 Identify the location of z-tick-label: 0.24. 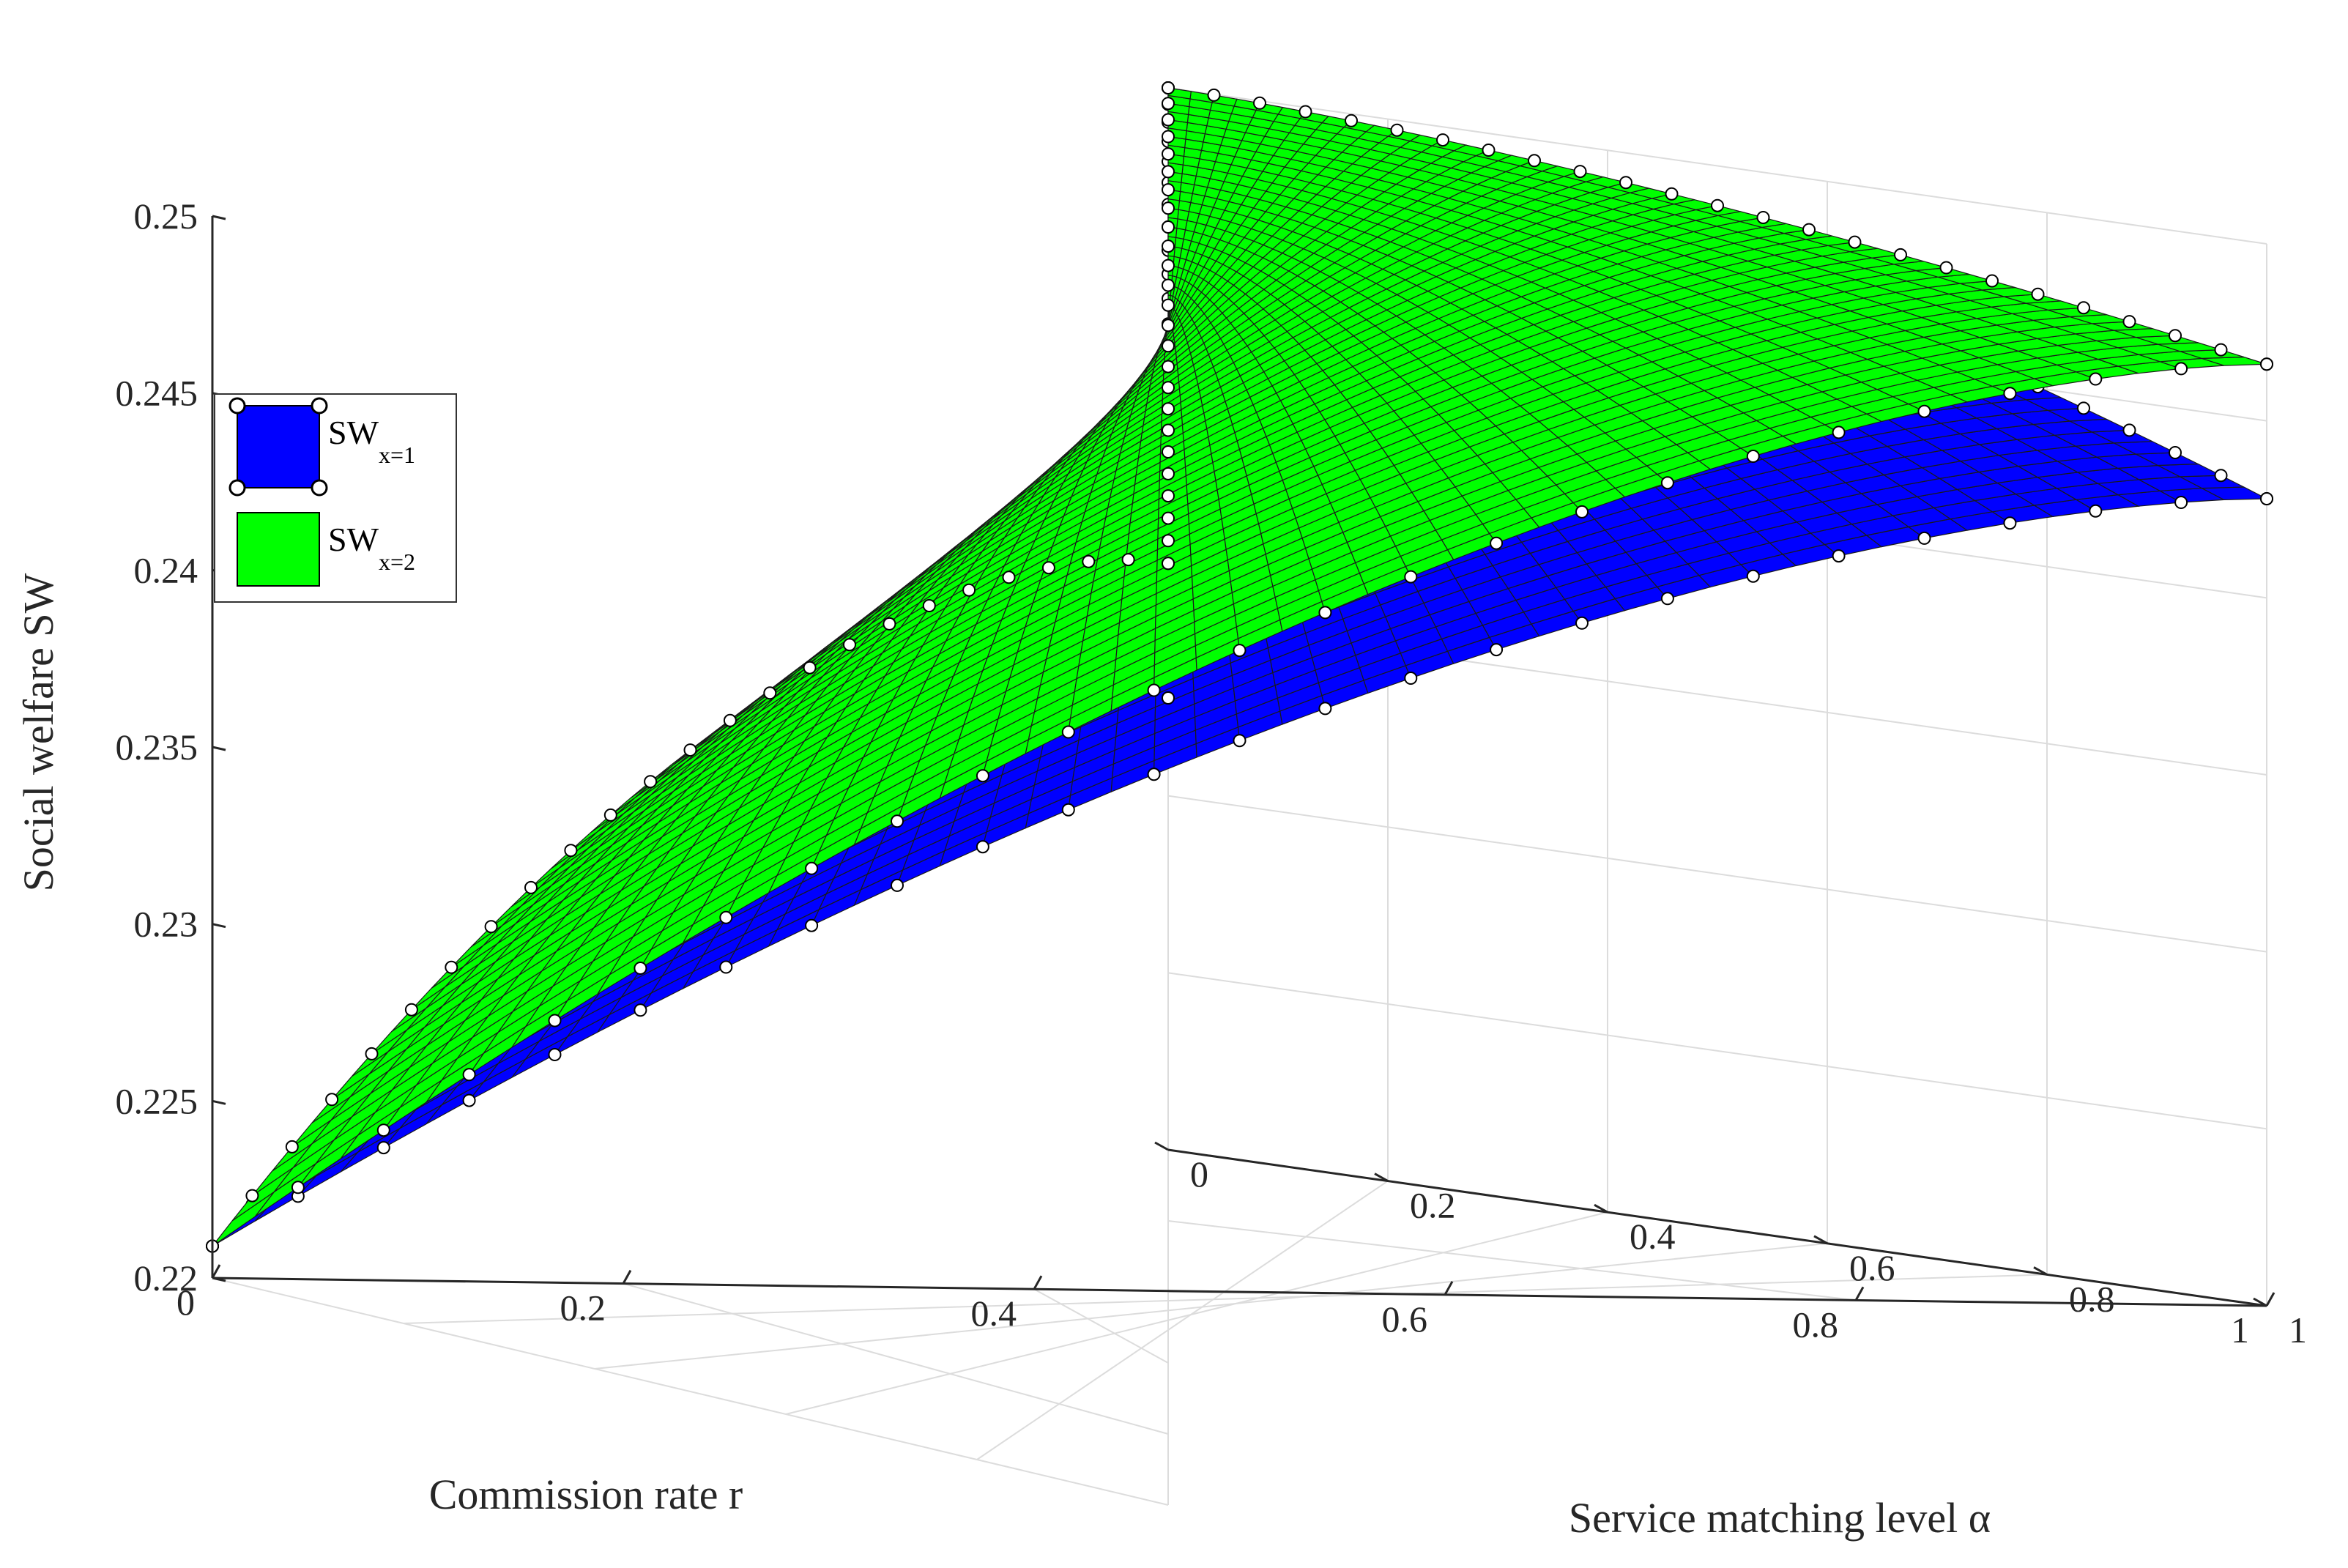
(166, 569).